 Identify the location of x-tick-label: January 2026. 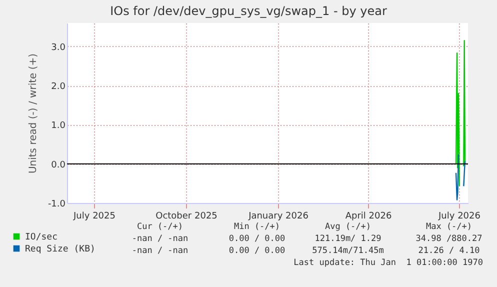
(278, 217).